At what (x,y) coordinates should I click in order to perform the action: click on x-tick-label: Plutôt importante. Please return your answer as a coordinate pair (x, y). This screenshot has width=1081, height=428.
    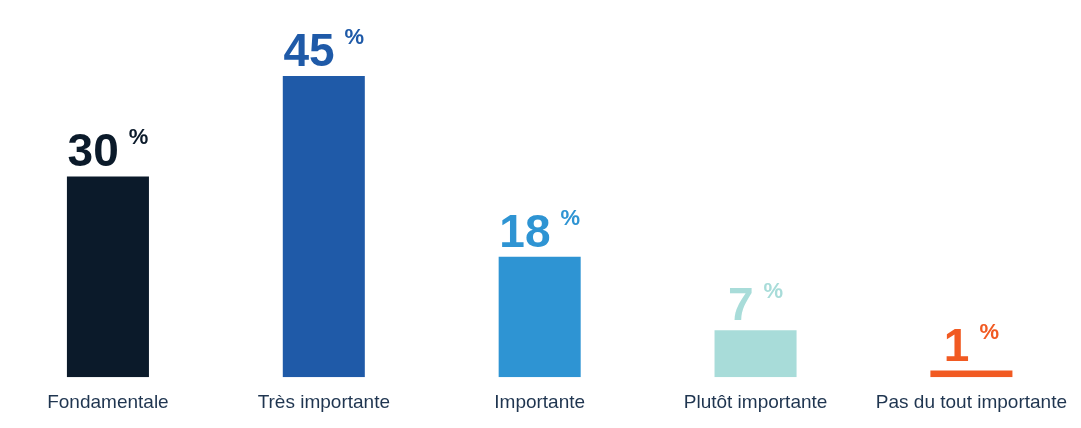
    Looking at the image, I should click on (755, 401).